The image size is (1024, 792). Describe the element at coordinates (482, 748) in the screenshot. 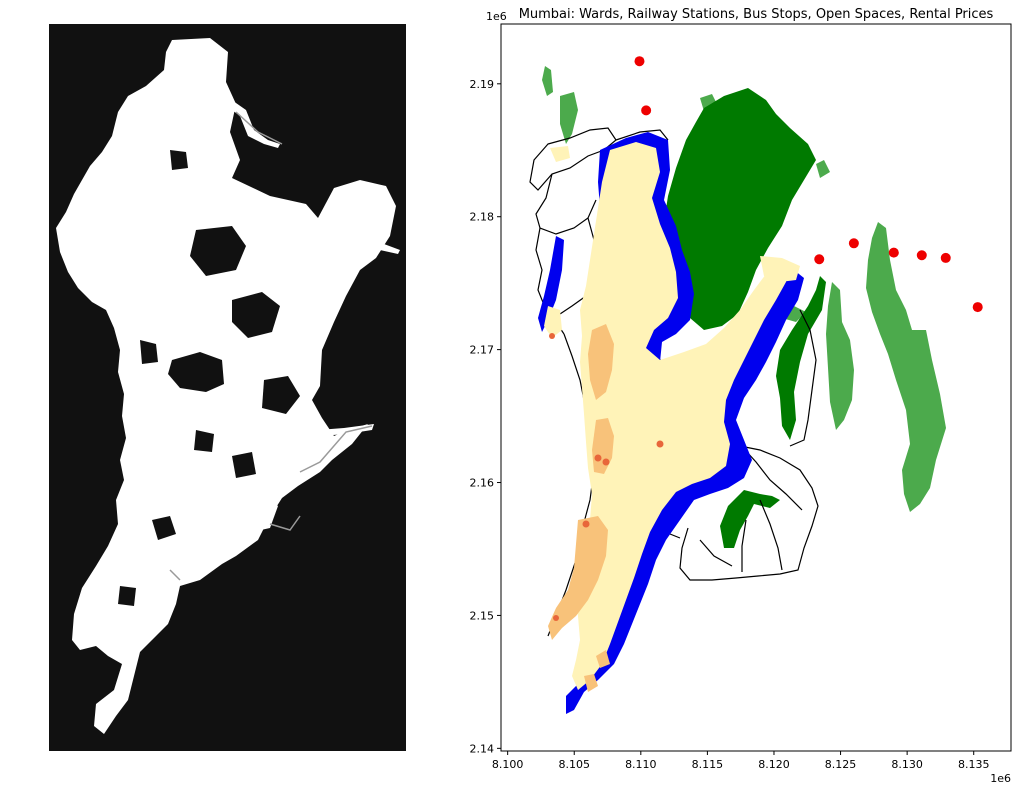

I see `y-tick-label: 2.14` at that location.